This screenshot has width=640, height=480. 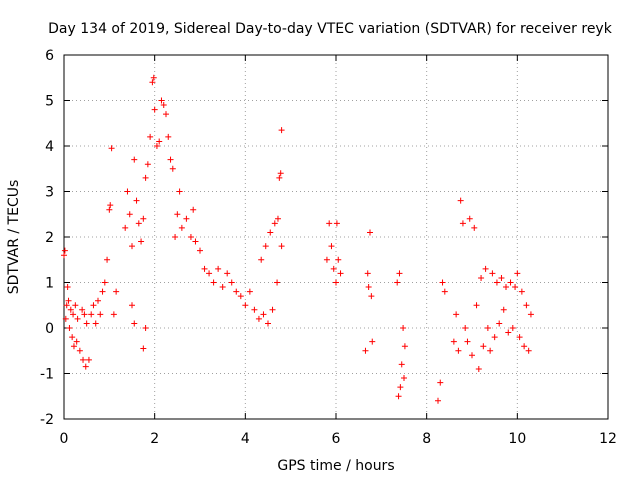 I want to click on y-tick-label: -2, so click(x=47, y=420).